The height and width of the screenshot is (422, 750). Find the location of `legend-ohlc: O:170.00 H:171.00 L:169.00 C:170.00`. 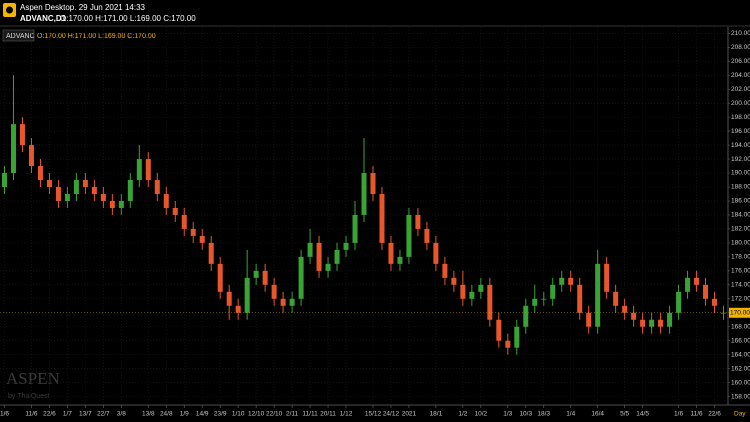

legend-ohlc: O:170.00 H:171.00 L:169.00 C:170.00 is located at coordinates (96, 36).